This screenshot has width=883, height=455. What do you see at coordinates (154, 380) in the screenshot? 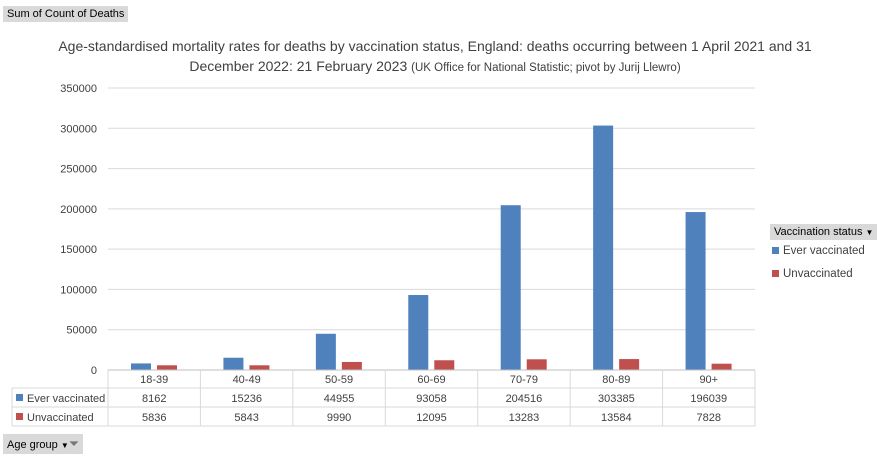
I see `x-tick-label: 18-39` at bounding box center [154, 380].